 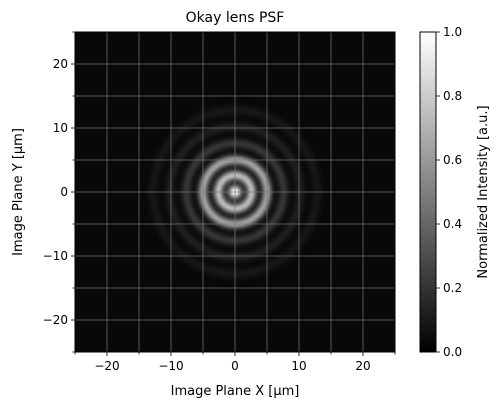 I want to click on colorbar-ticks: 0.0 0.2 0.4 0.6 0.8 1.0, so click(x=449, y=192).